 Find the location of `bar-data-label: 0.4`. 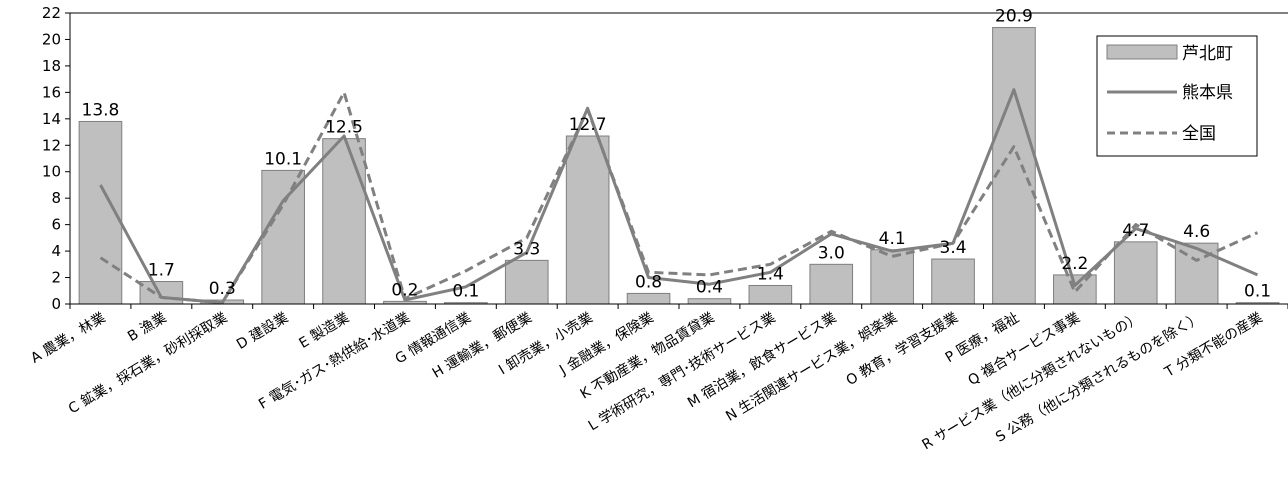

bar-data-label: 0.4 is located at coordinates (709, 288).